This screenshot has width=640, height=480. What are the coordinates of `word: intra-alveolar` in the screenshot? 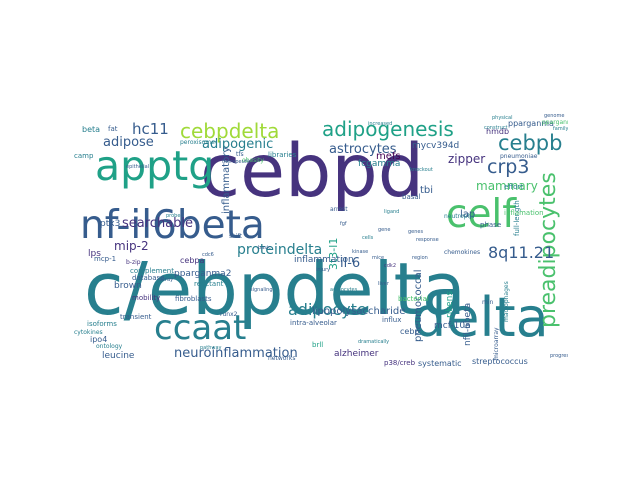 It's located at (313, 323).